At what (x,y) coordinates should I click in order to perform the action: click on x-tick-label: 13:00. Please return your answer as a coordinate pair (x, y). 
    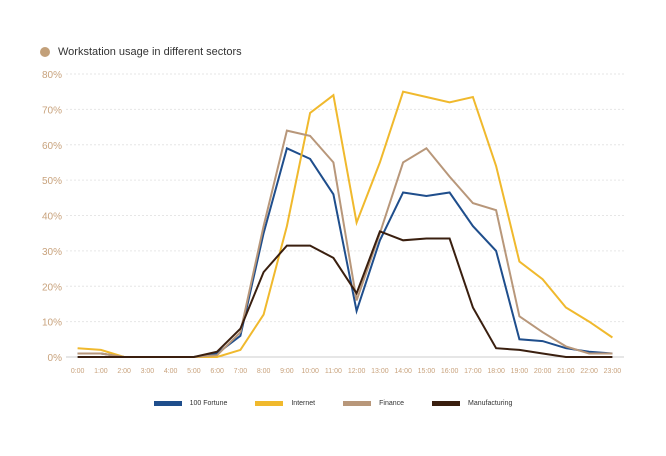
    Looking at the image, I should click on (380, 371).